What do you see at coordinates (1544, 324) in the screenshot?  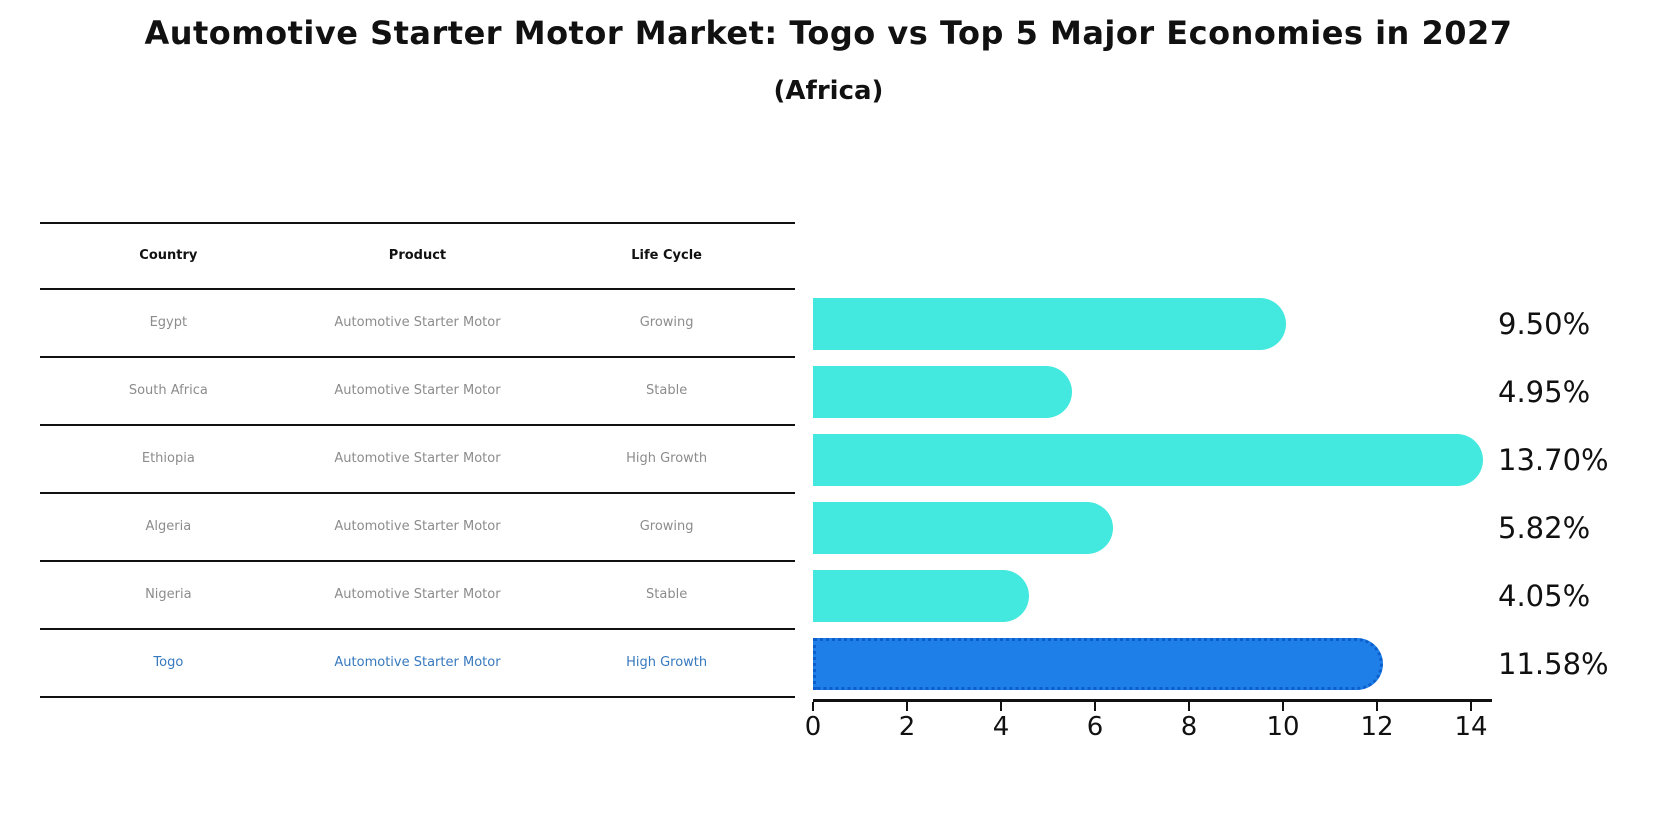 I see `bar-value-label: 9.50%` at bounding box center [1544, 324].